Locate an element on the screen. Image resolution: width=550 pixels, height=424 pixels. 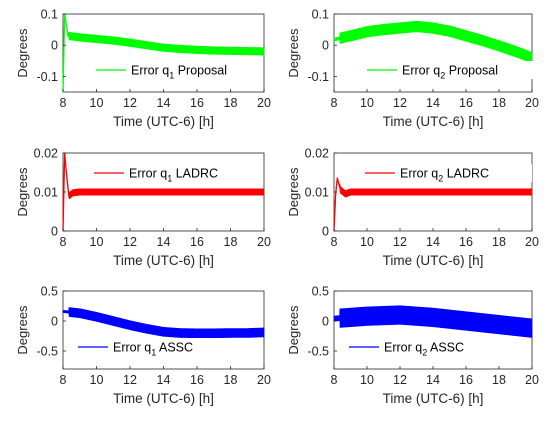
legend-entry: Error q1 Proposal is located at coordinates (179, 72).